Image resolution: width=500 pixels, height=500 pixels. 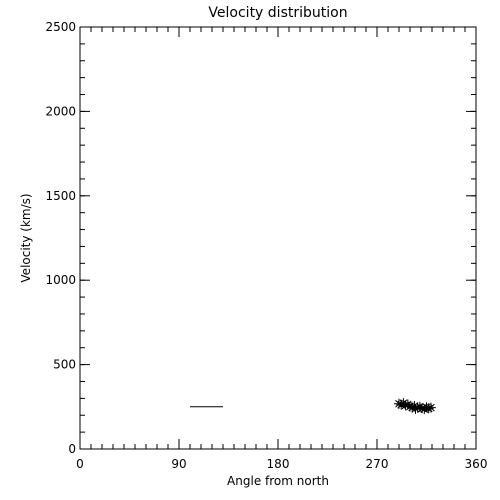 I want to click on asterisk-stroke, so click(x=431, y=407).